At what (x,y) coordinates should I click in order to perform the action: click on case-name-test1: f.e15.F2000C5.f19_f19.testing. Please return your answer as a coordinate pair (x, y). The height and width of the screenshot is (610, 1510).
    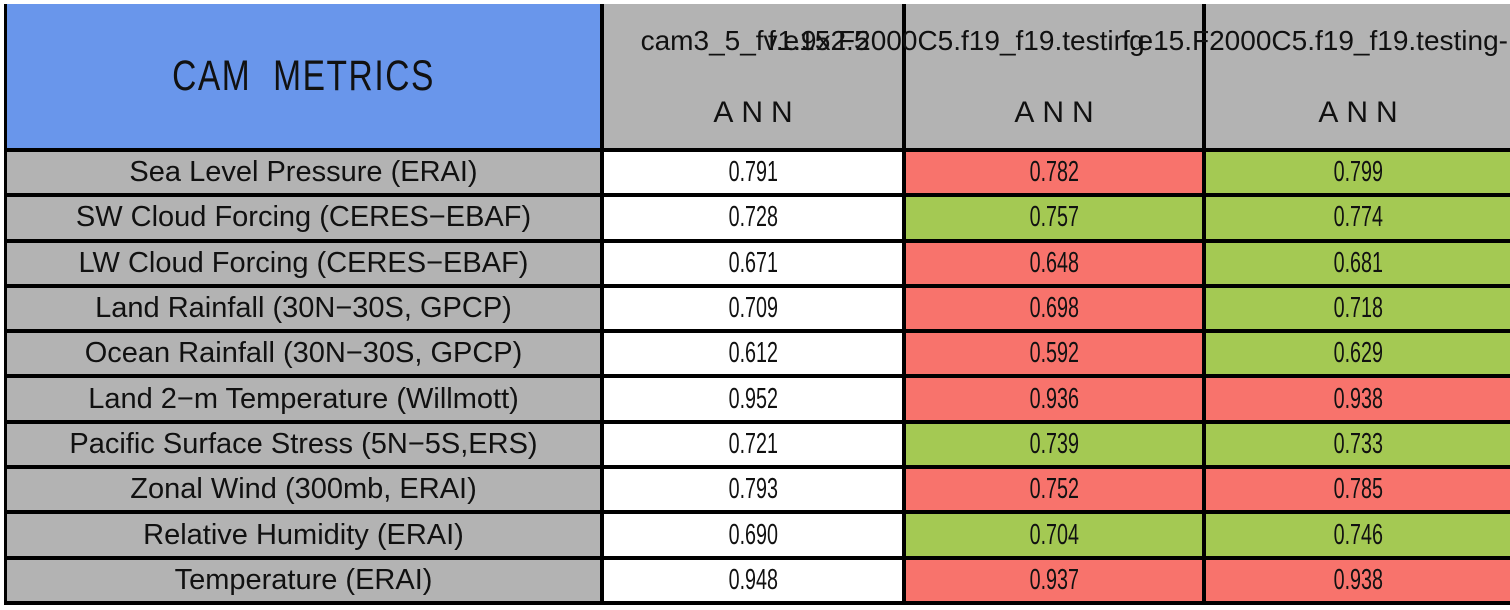
    Looking at the image, I should click on (956, 40).